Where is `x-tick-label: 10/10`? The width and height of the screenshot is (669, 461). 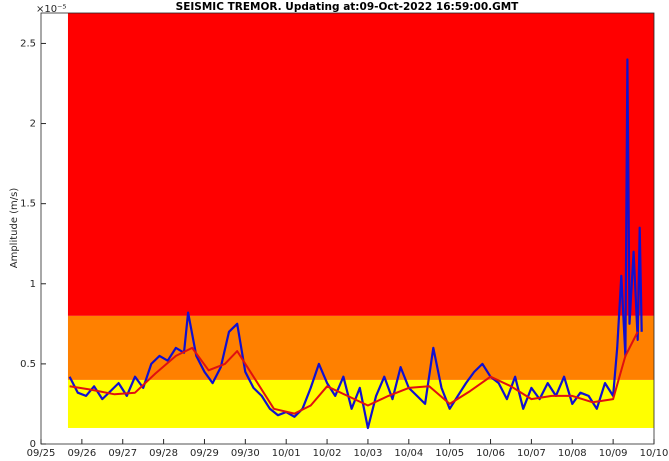
x-tick-label: 10/10 is located at coordinates (654, 453).